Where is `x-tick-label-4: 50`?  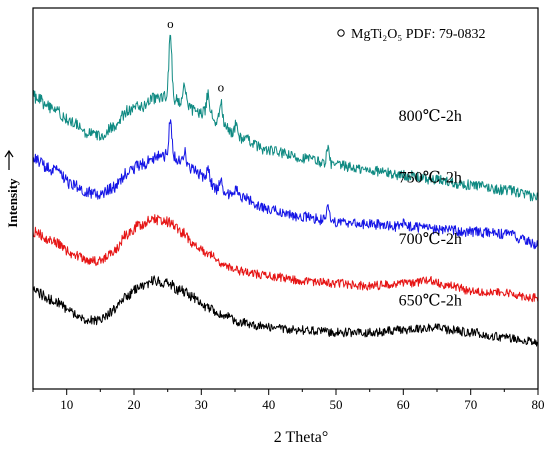
x-tick-label-4: 50 is located at coordinates (336, 404).